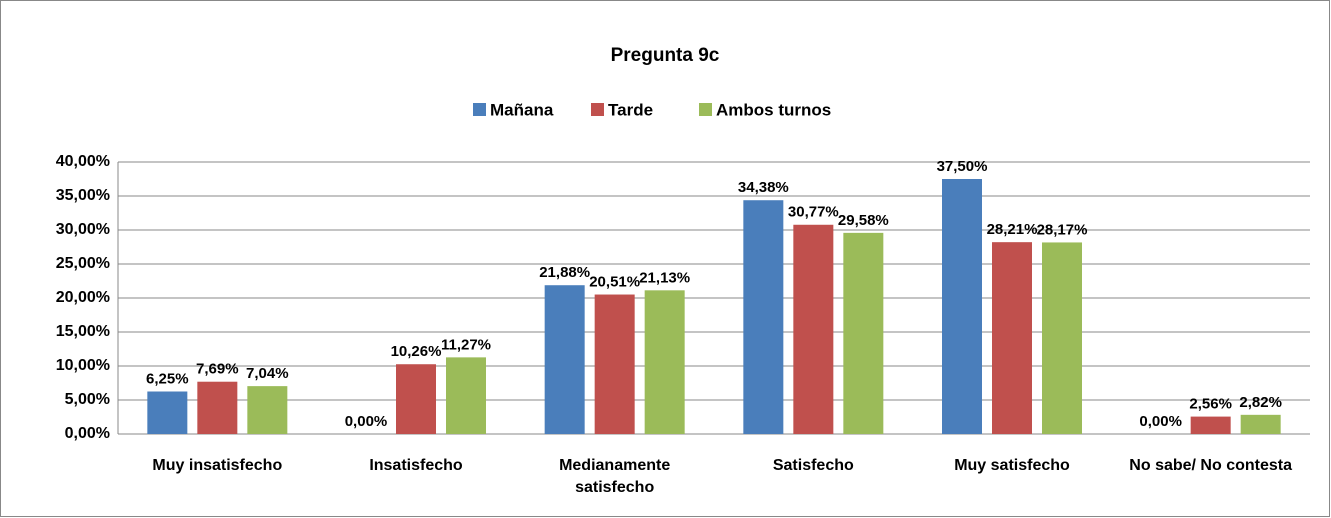  I want to click on legend-label: Mañana, so click(522, 109).